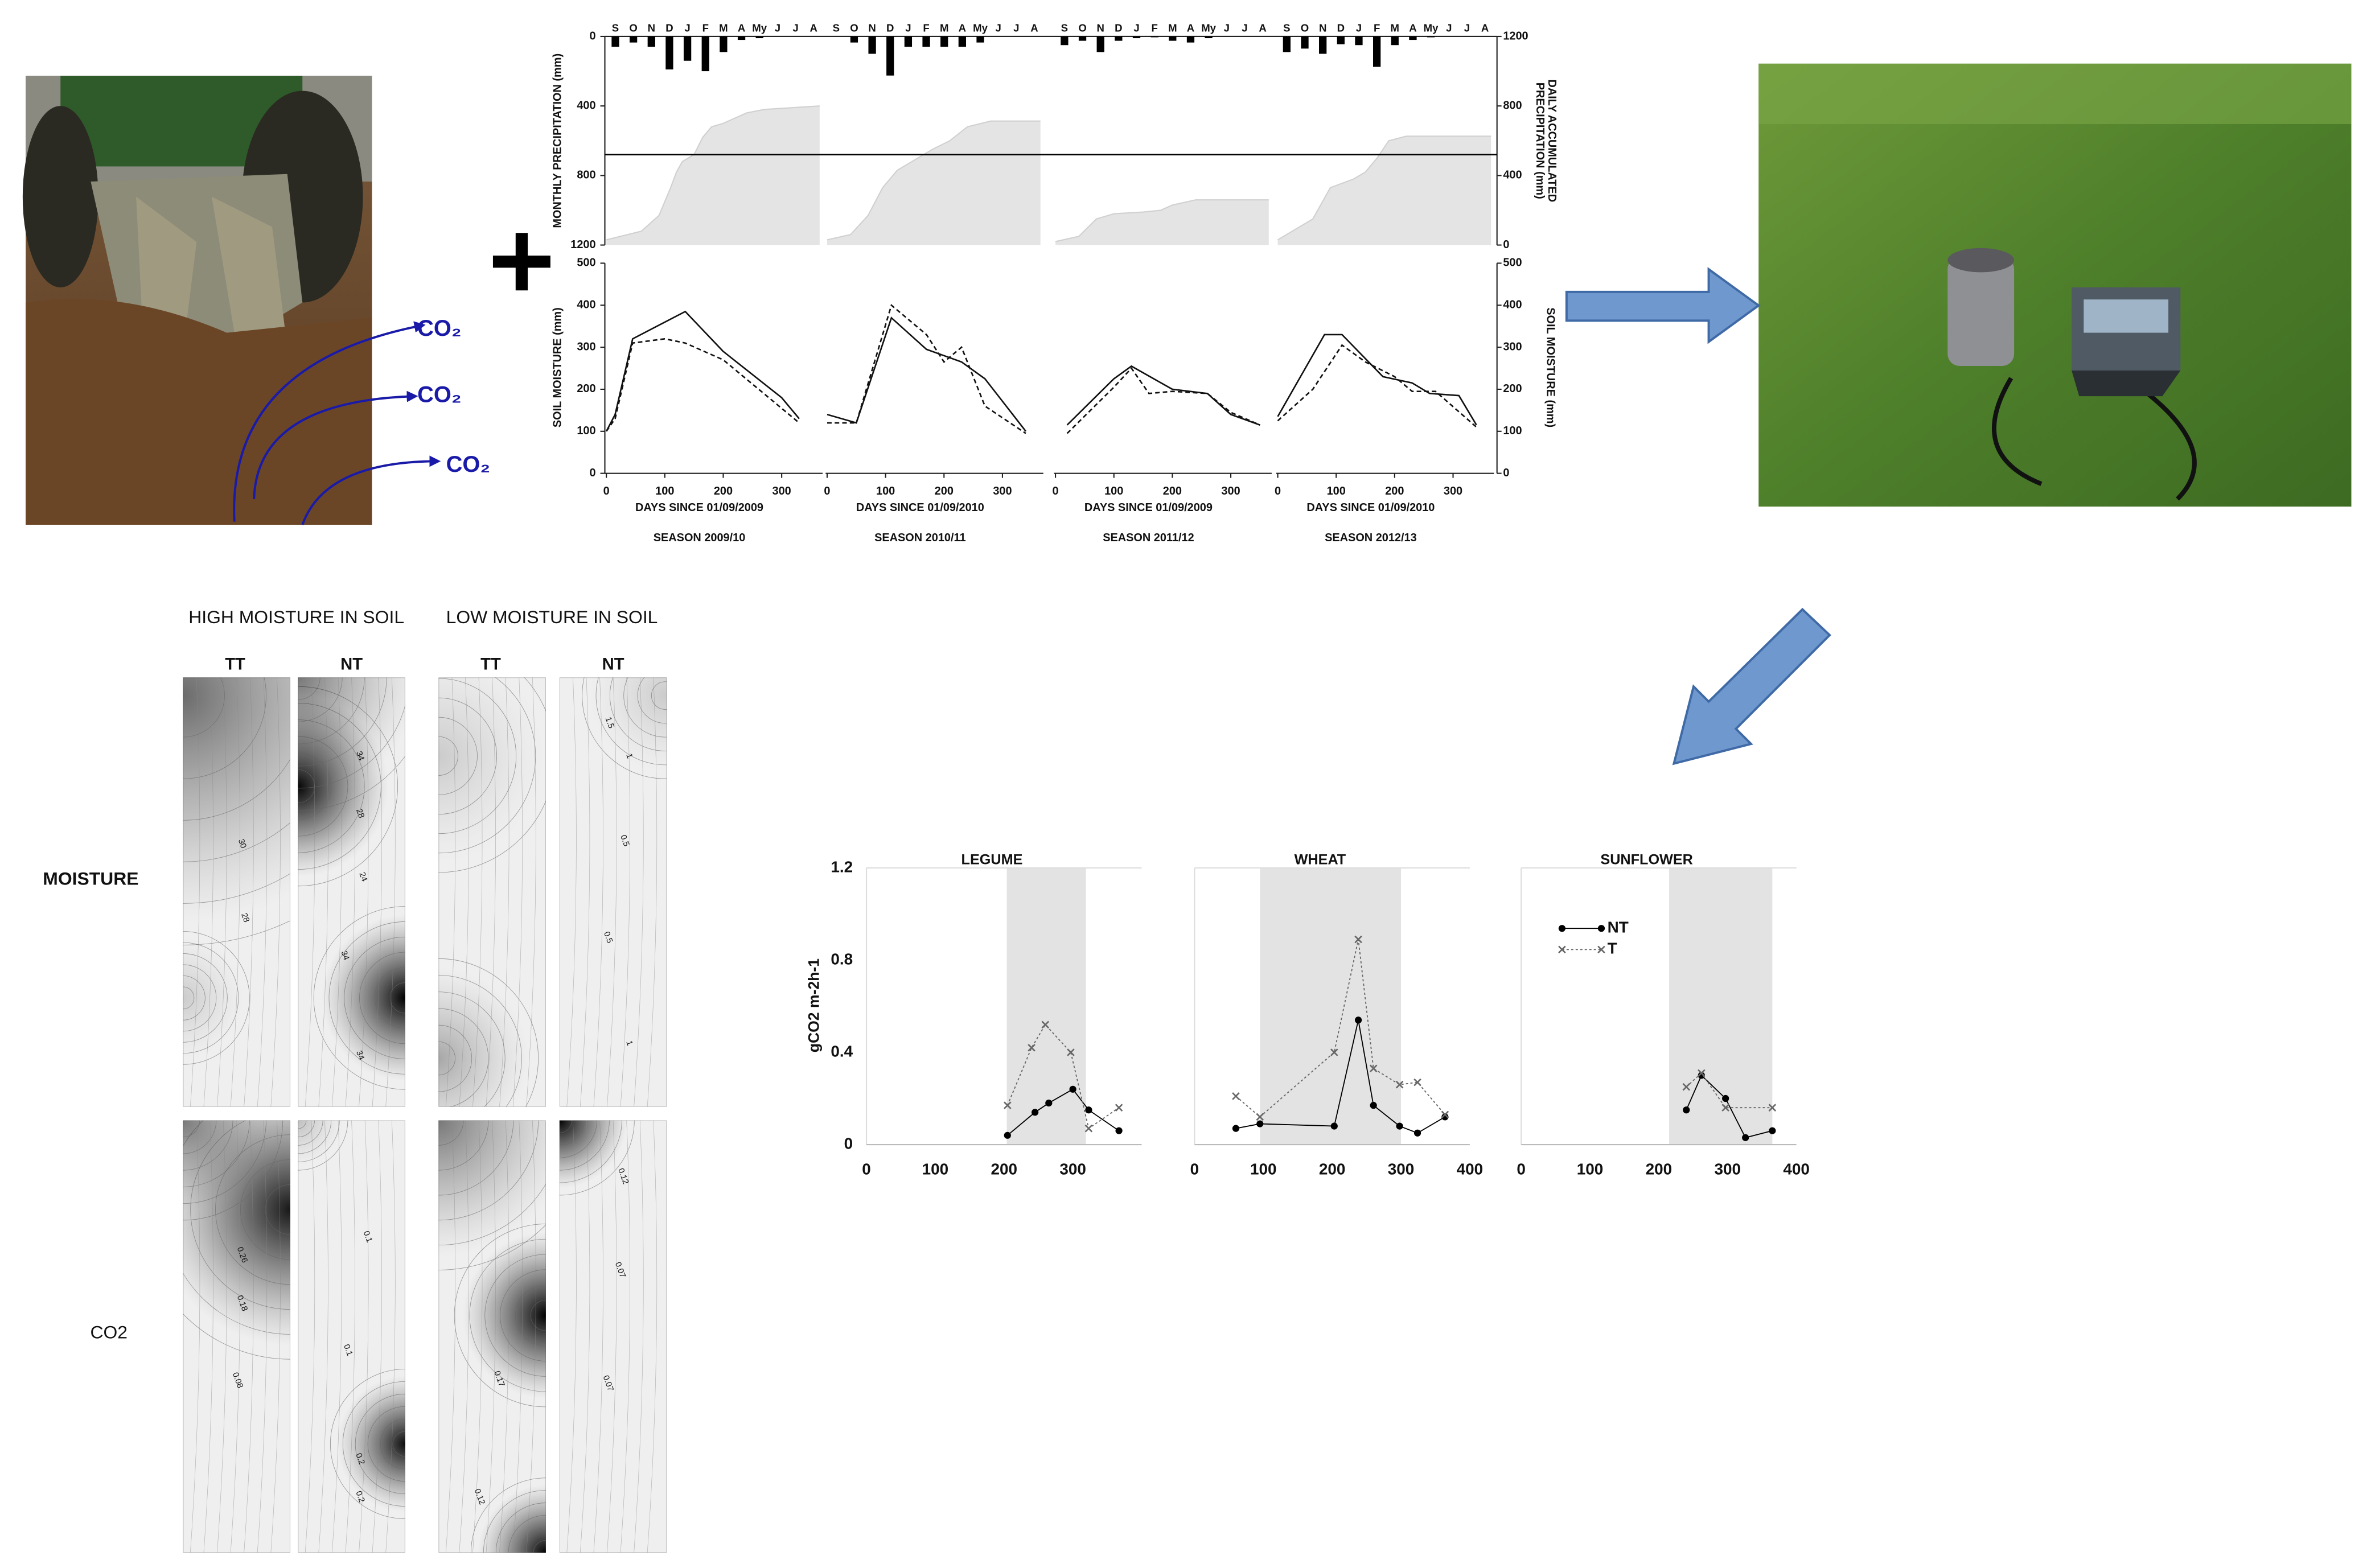 Image resolution: width=2371 pixels, height=1568 pixels. Describe the element at coordinates (1046, 1006) in the screenshot. I see `season-span` at that location.